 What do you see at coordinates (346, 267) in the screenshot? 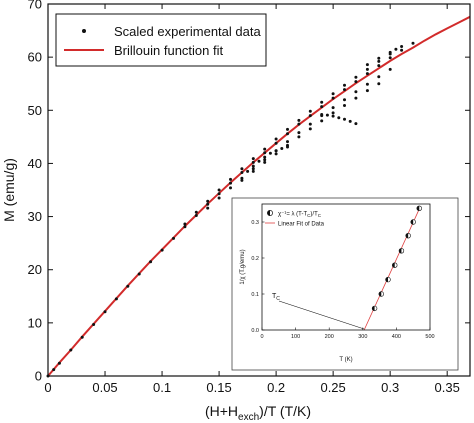
I see `inset-plot-frame` at bounding box center [346, 267].